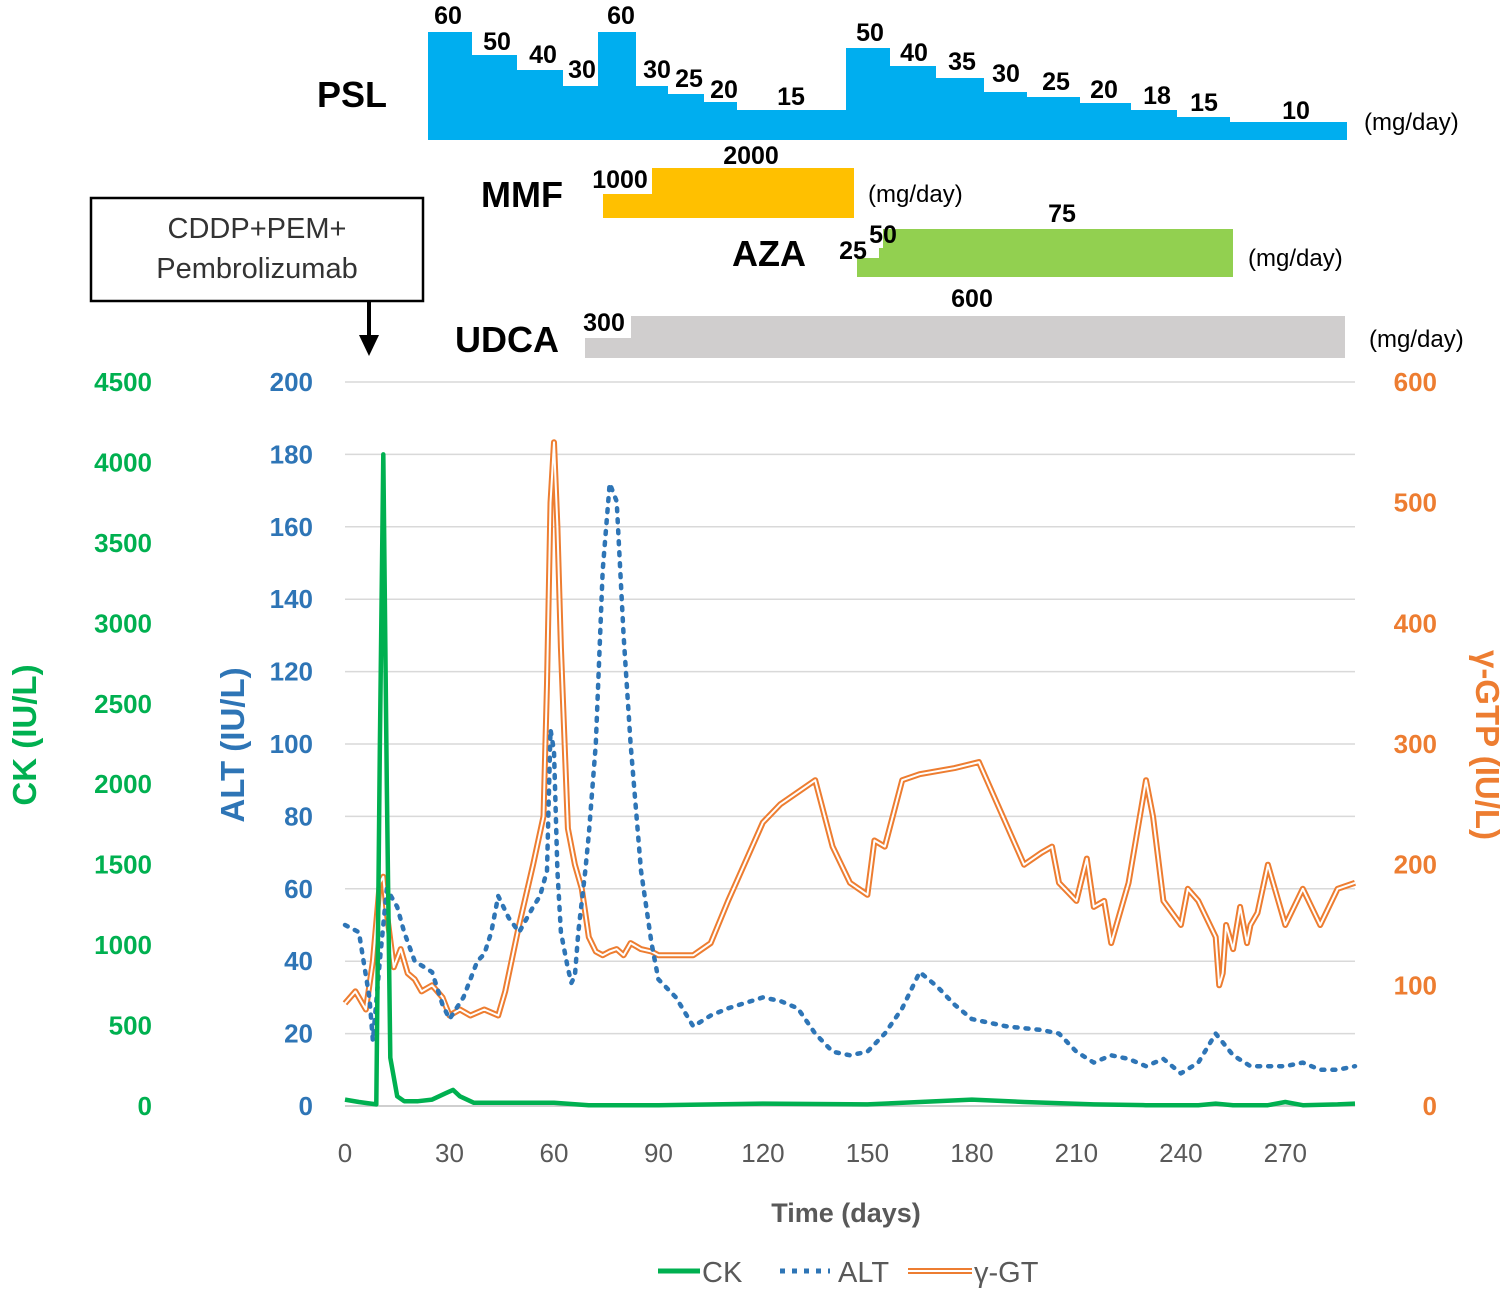 This screenshot has width=1503, height=1289. Describe the element at coordinates (291, 599) in the screenshot. I see `alt-tick-label: 140` at that location.